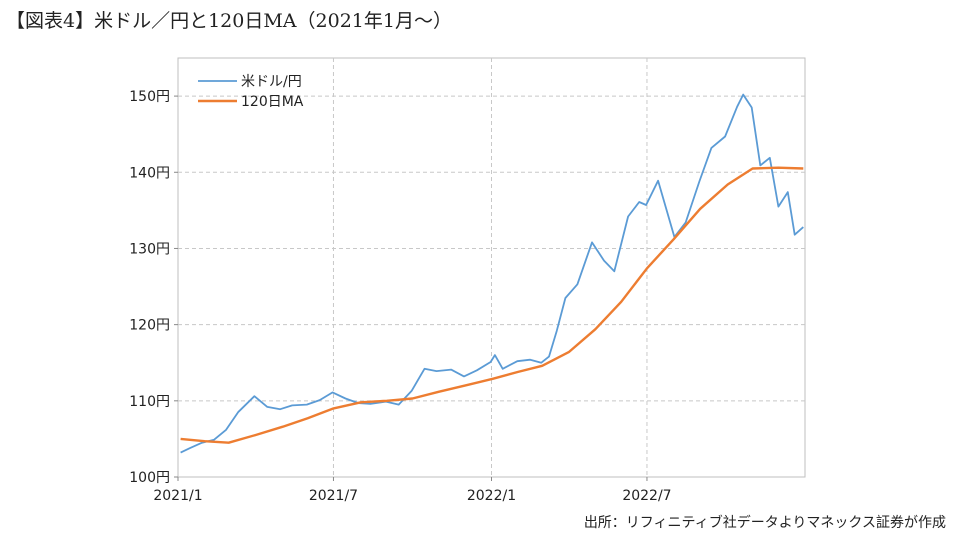 The image size is (960, 540). I want to click on x-tick-label: 2021/7, so click(333, 496).